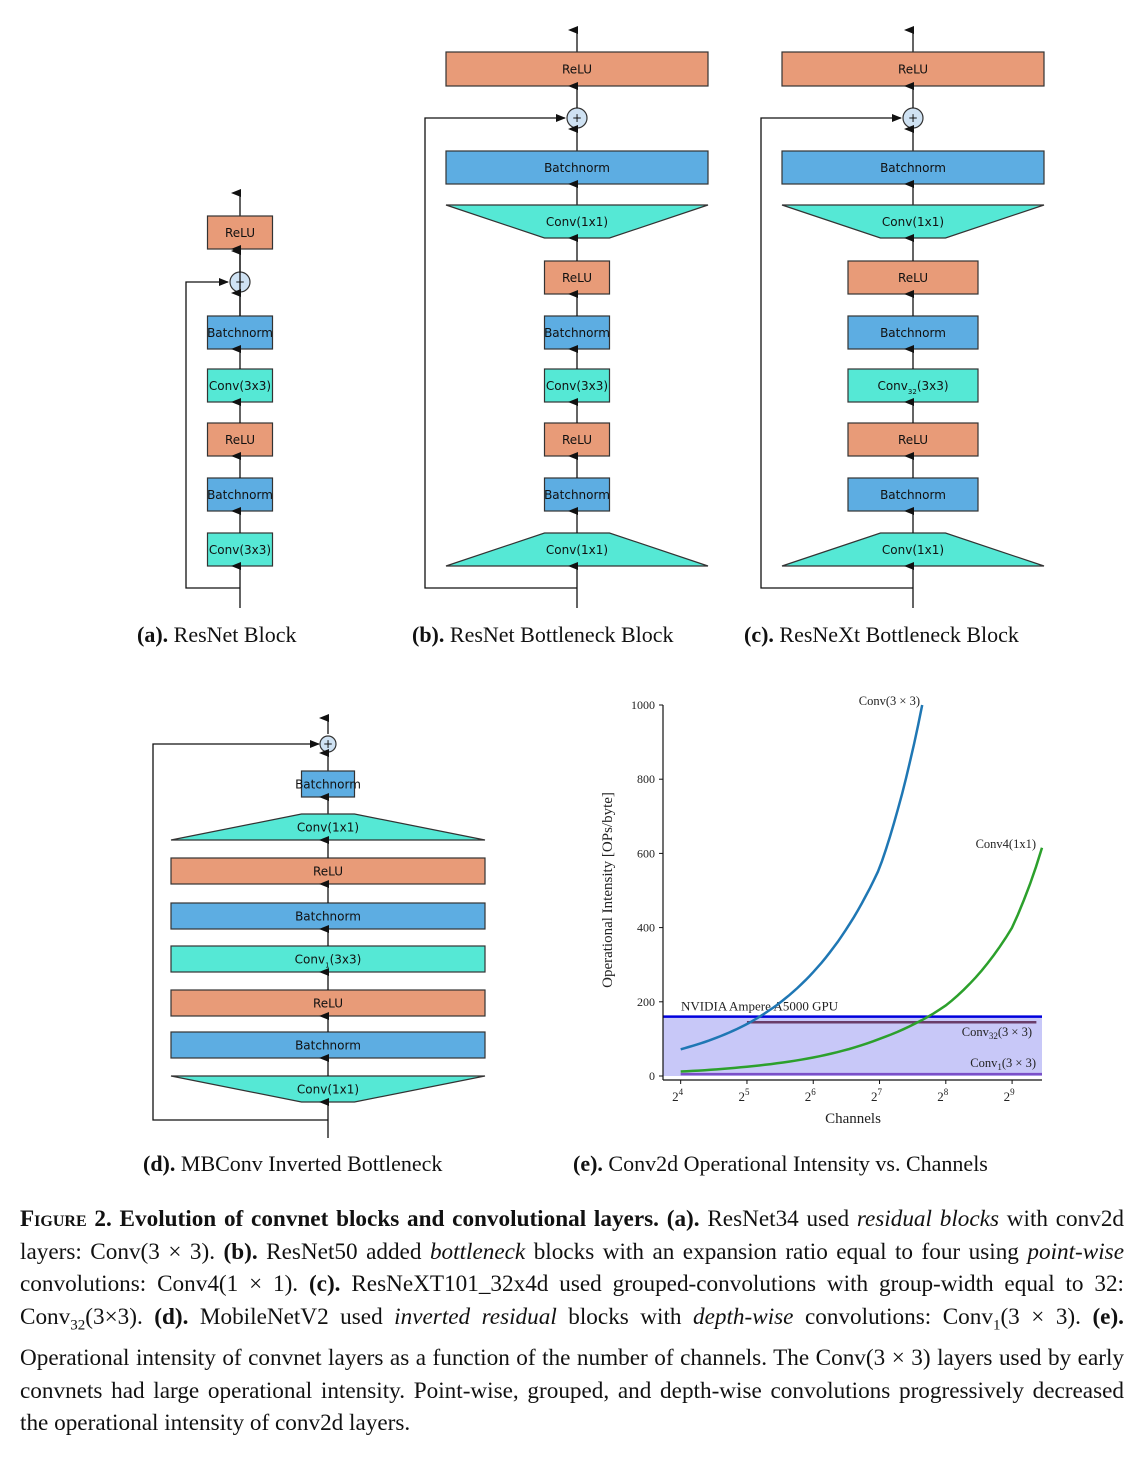  What do you see at coordinates (1010, 1095) in the screenshot?
I see `x-tick-label: 29` at bounding box center [1010, 1095].